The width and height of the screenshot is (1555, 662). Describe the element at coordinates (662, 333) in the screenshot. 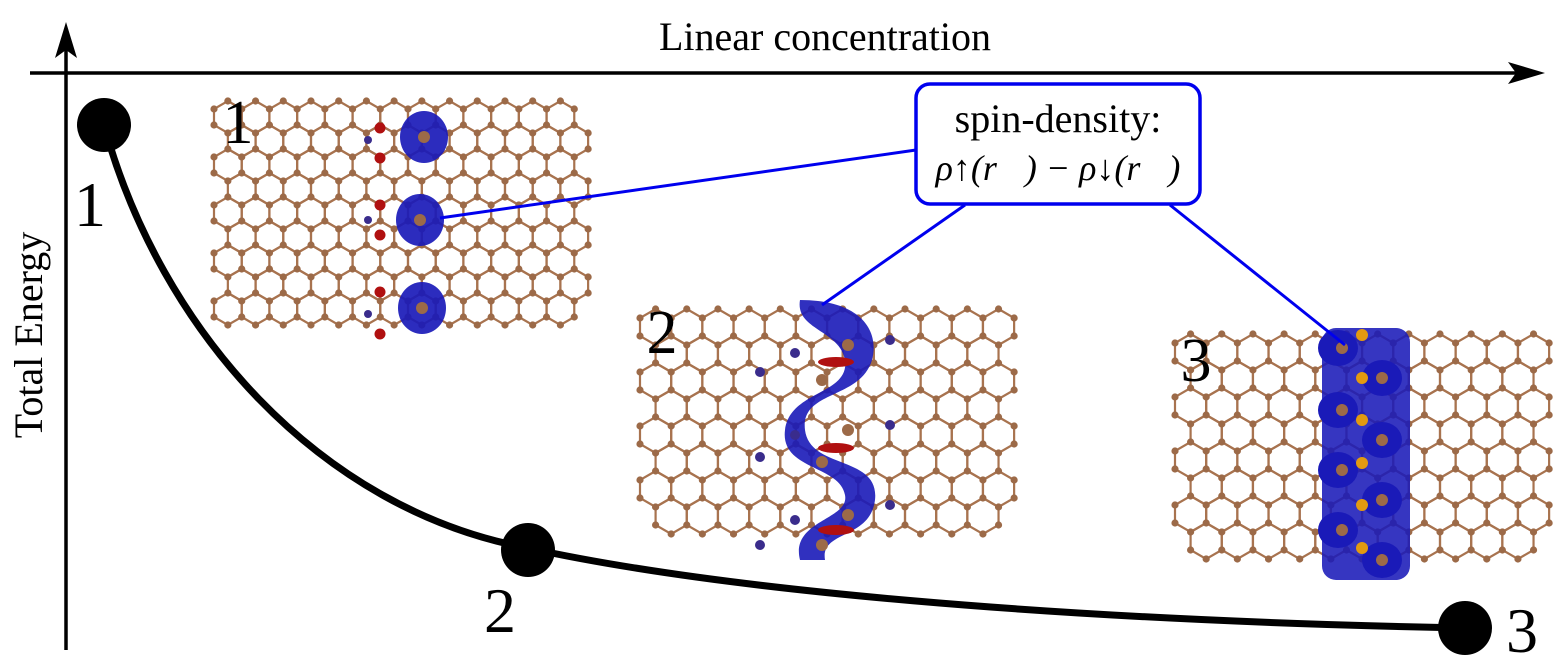

I see `inset-label-2: 2` at that location.